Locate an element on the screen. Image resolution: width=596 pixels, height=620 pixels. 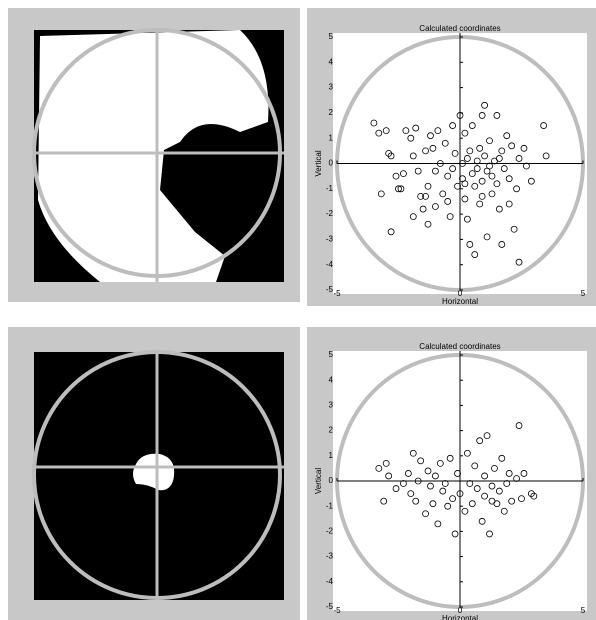
y-tick-label: -4 is located at coordinates (330, 264).